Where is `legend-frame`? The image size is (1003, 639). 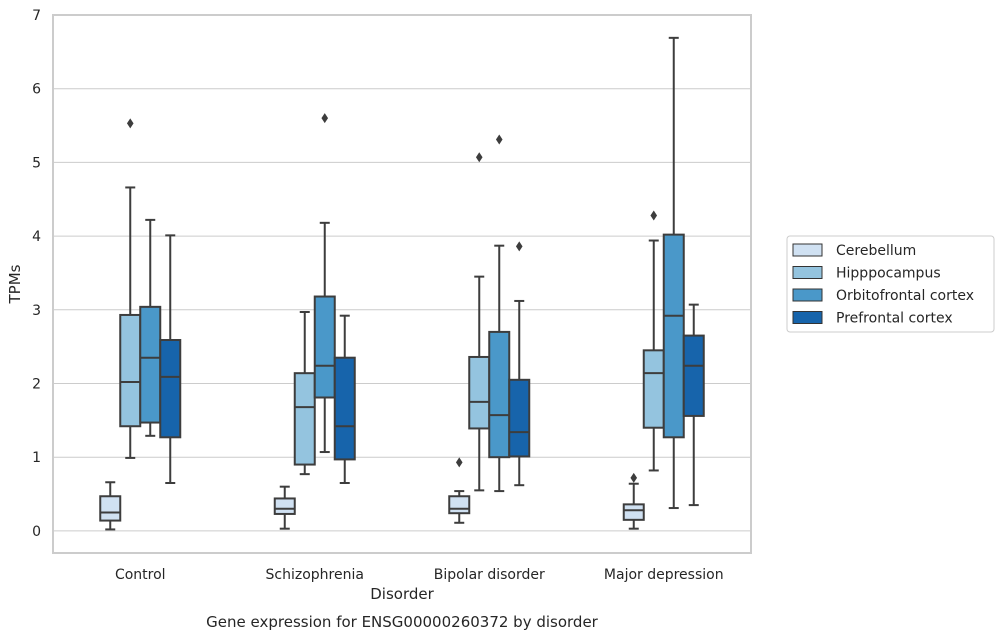 legend-frame is located at coordinates (890, 284).